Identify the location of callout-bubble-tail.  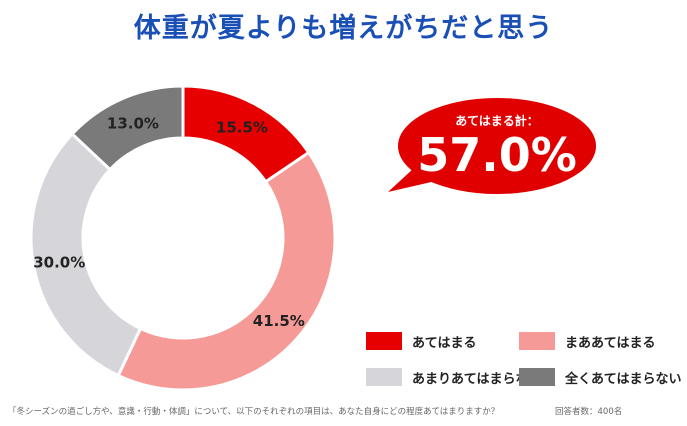
(414, 180).